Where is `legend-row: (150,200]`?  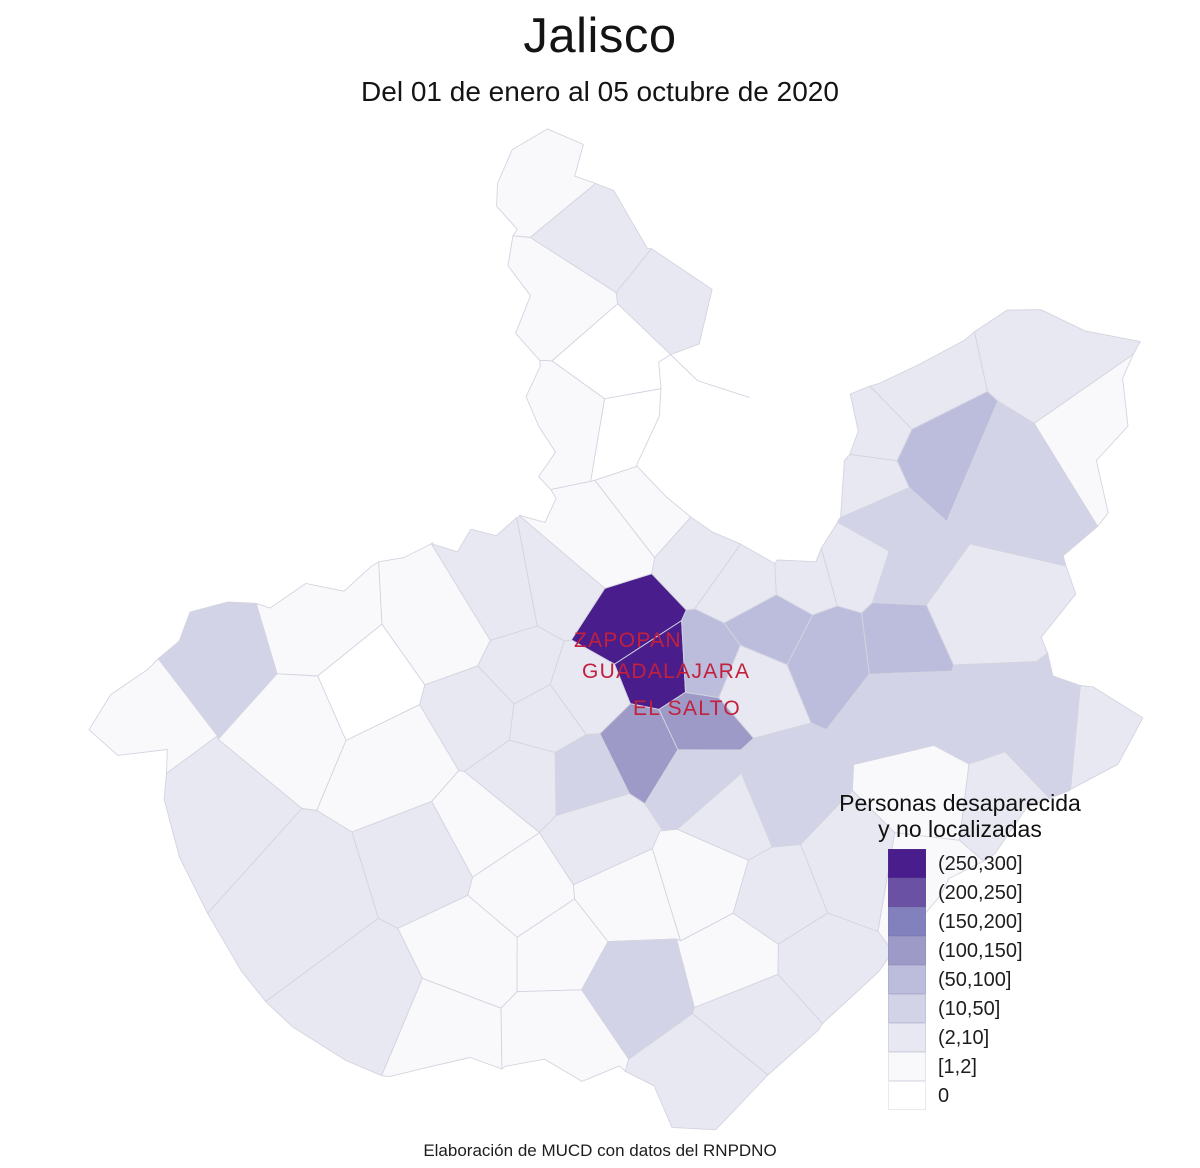 legend-row: (150,200] is located at coordinates (955, 921).